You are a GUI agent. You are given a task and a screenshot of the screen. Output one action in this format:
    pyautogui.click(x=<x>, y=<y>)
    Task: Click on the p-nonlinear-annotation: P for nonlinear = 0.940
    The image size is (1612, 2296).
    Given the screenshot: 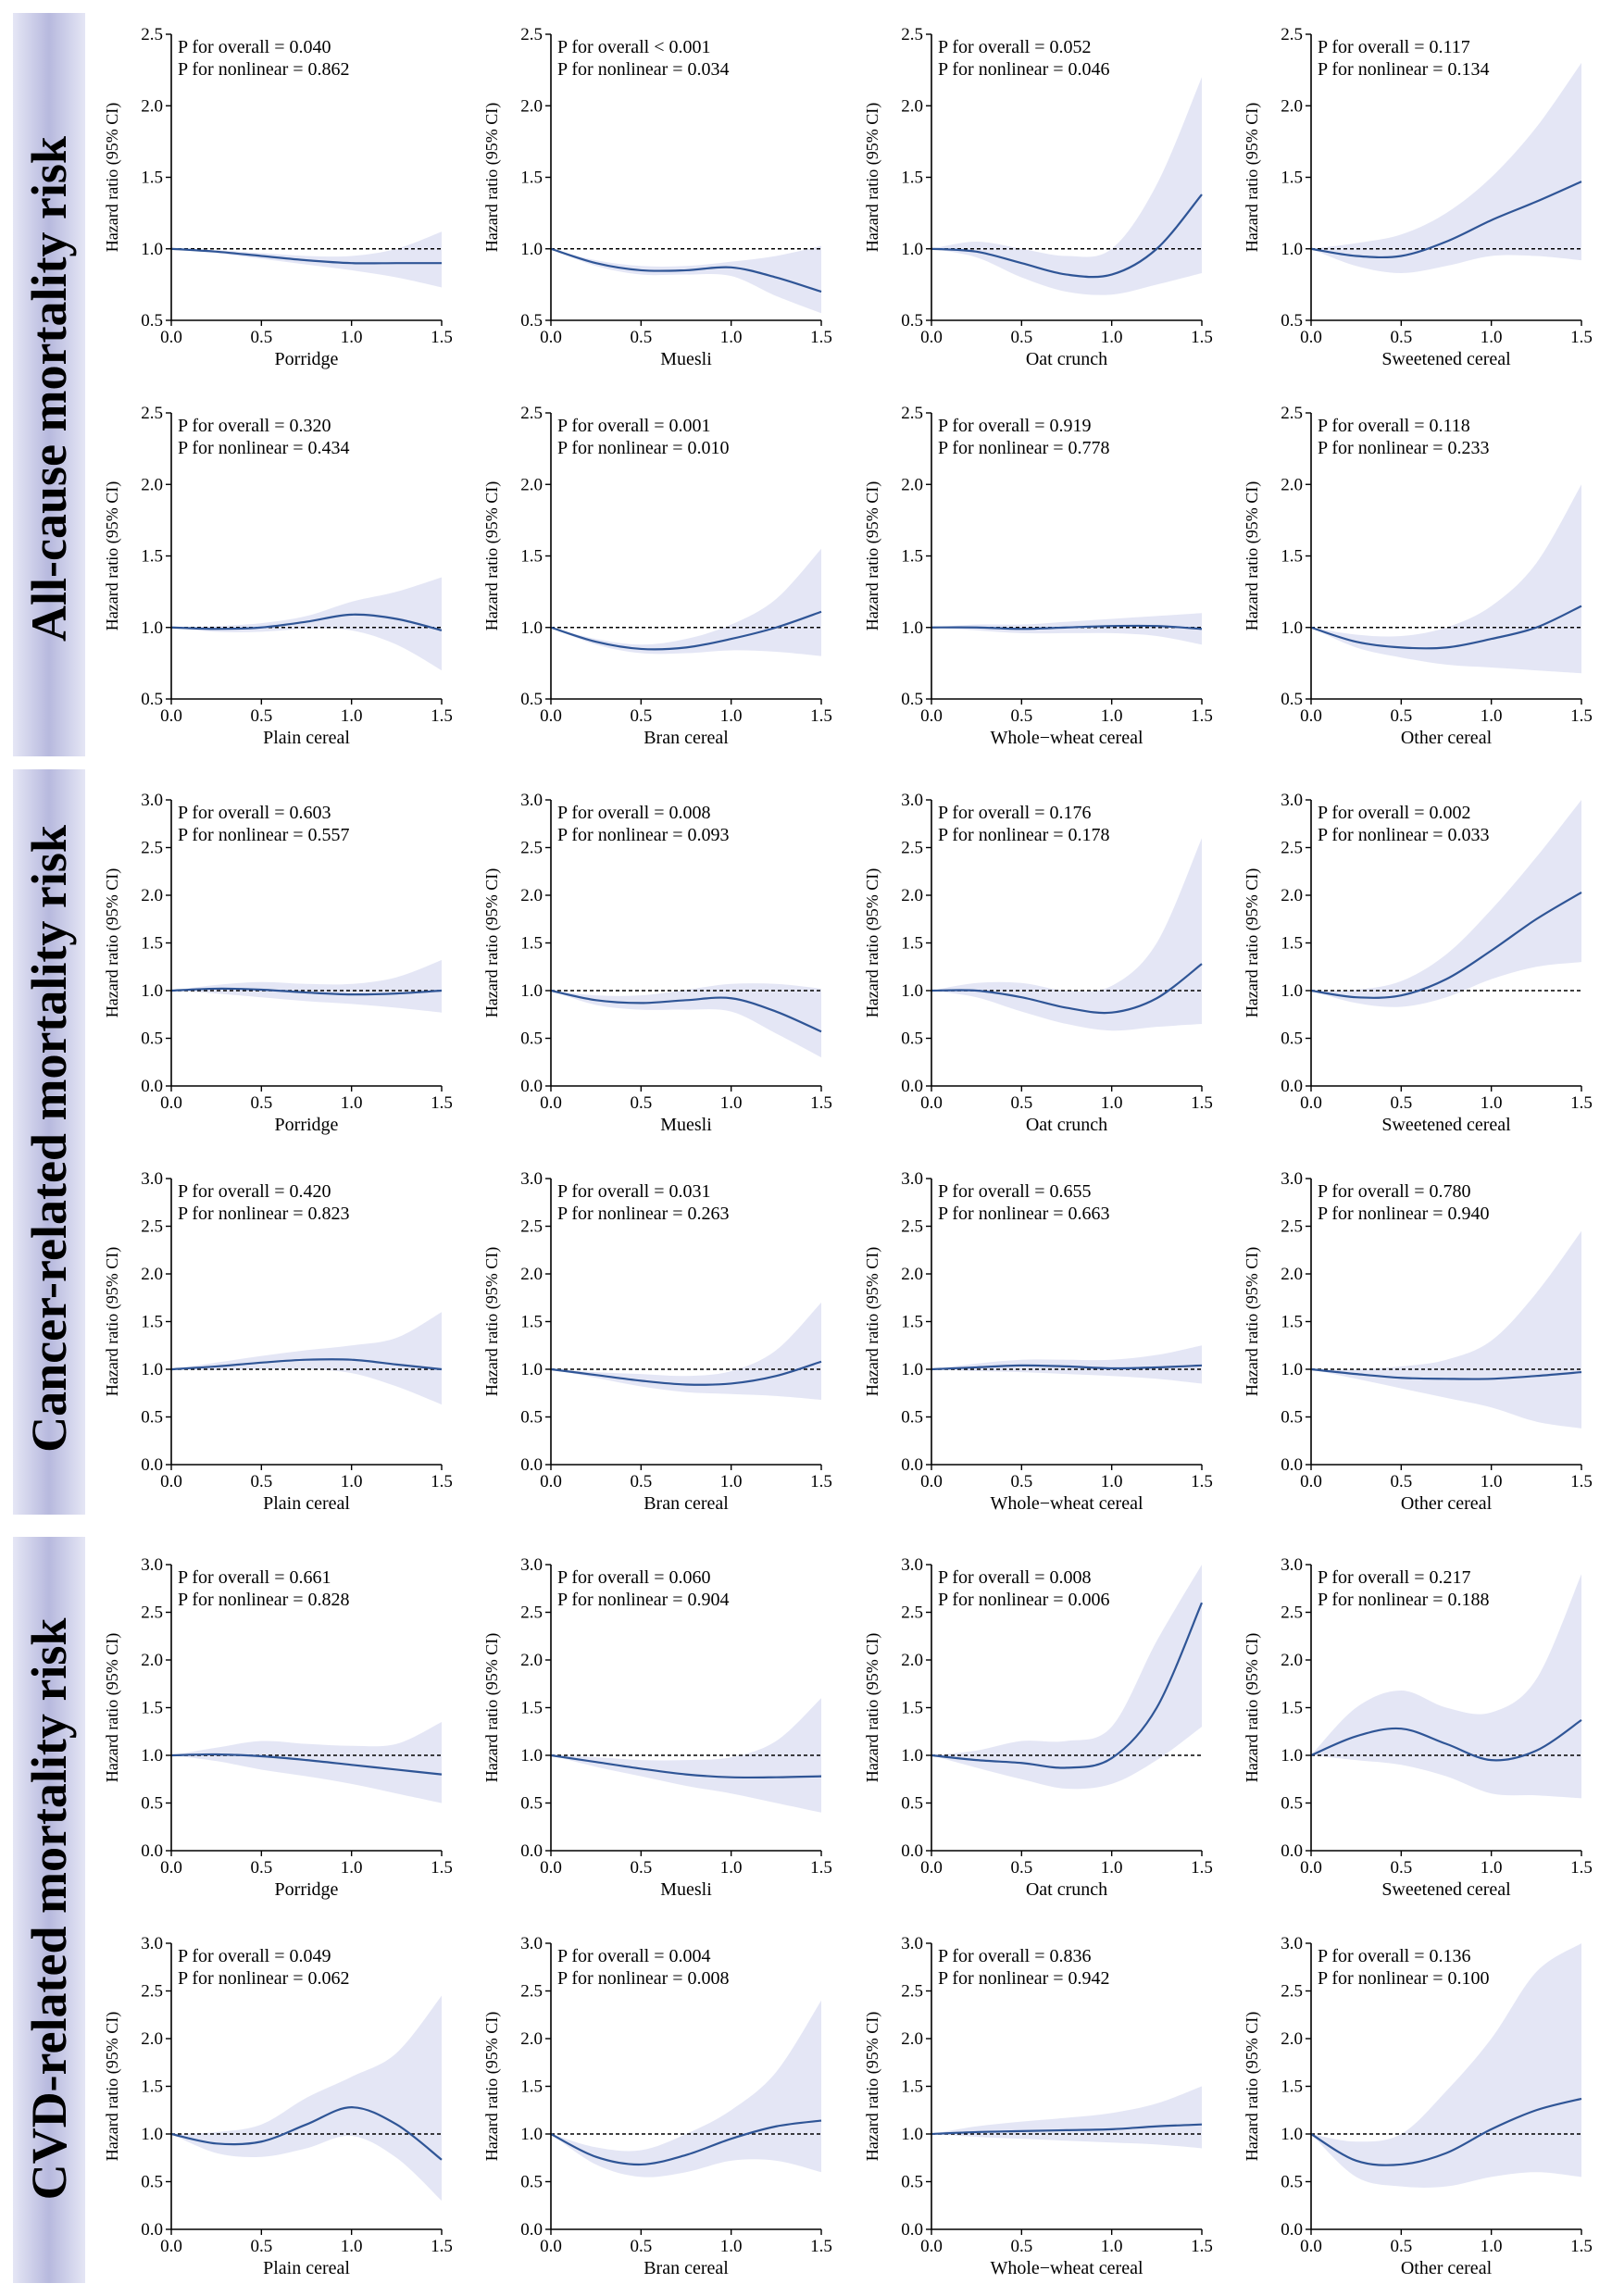 What is the action you would take?
    pyautogui.click(x=1404, y=1214)
    